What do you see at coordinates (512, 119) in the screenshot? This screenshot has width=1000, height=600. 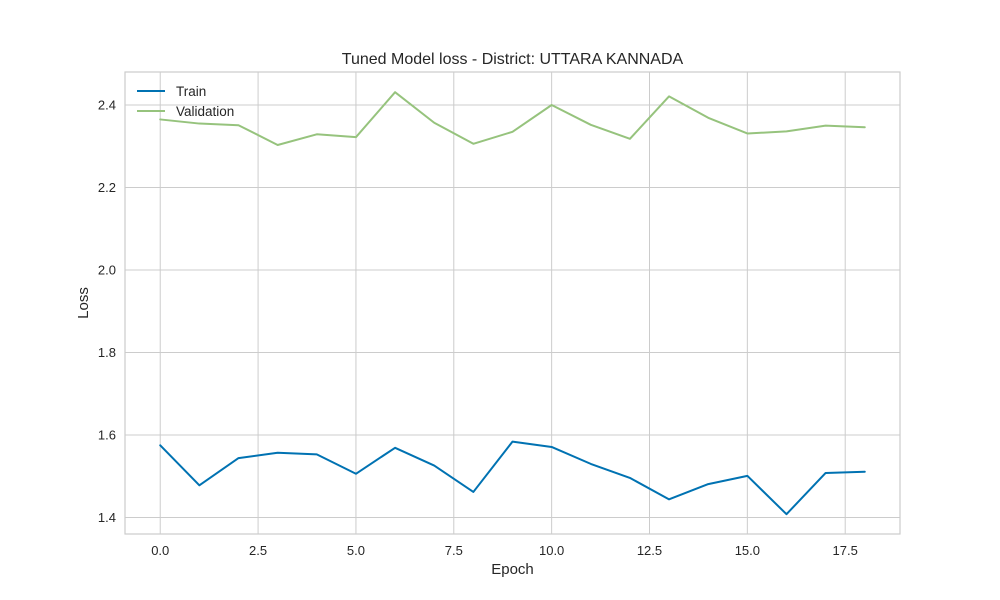 I see `series-line-validation` at bounding box center [512, 119].